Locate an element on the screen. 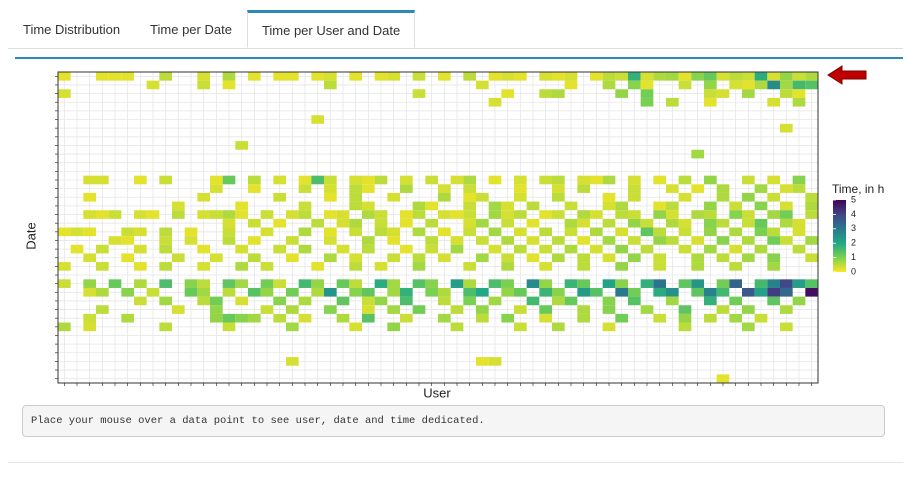 The width and height of the screenshot is (909, 482). colorbar is located at coordinates (839, 236).